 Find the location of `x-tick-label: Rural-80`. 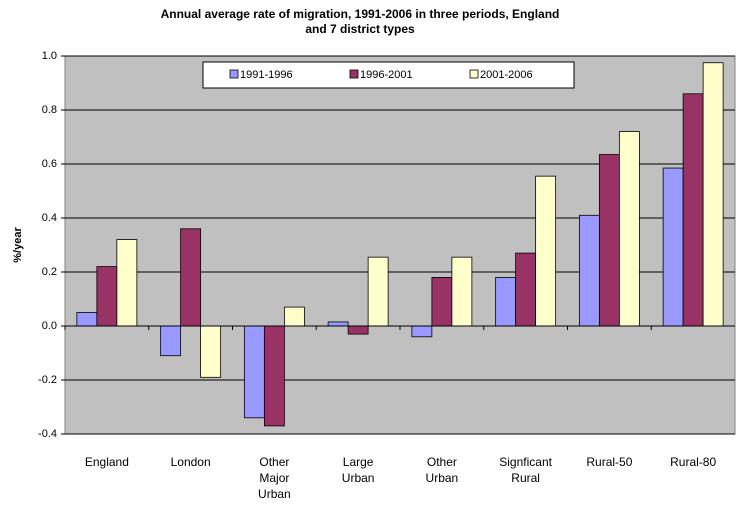

x-tick-label: Rural-80 is located at coordinates (693, 462).